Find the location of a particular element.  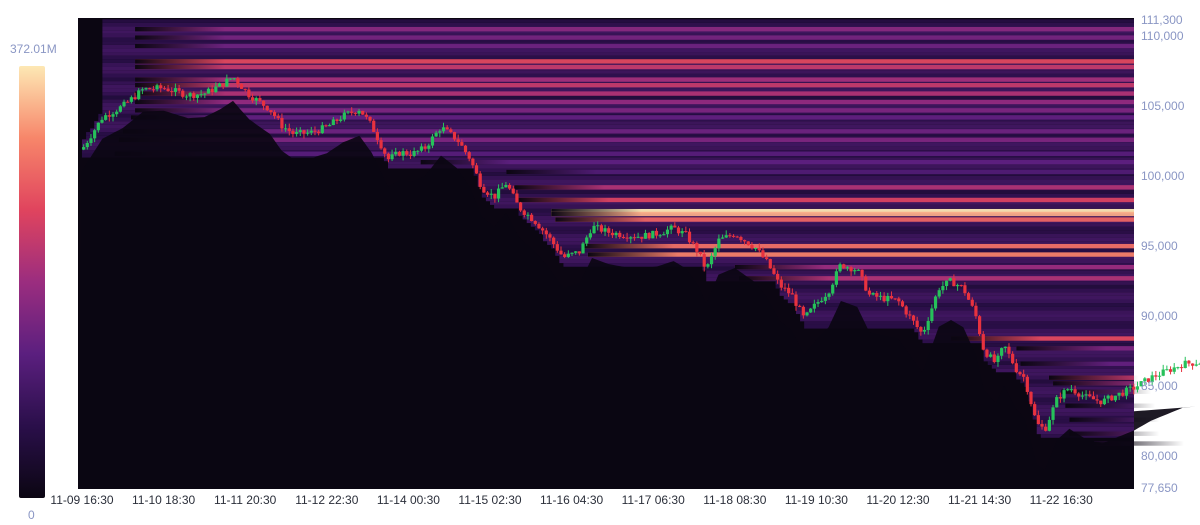

x-tick-label: 11-10 18:30 is located at coordinates (163, 500).